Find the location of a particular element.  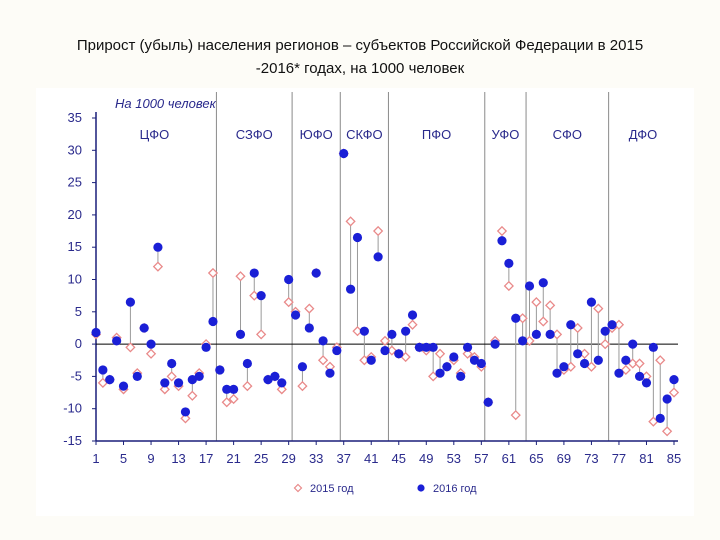

x-tick-label: 77 is located at coordinates (619, 458).